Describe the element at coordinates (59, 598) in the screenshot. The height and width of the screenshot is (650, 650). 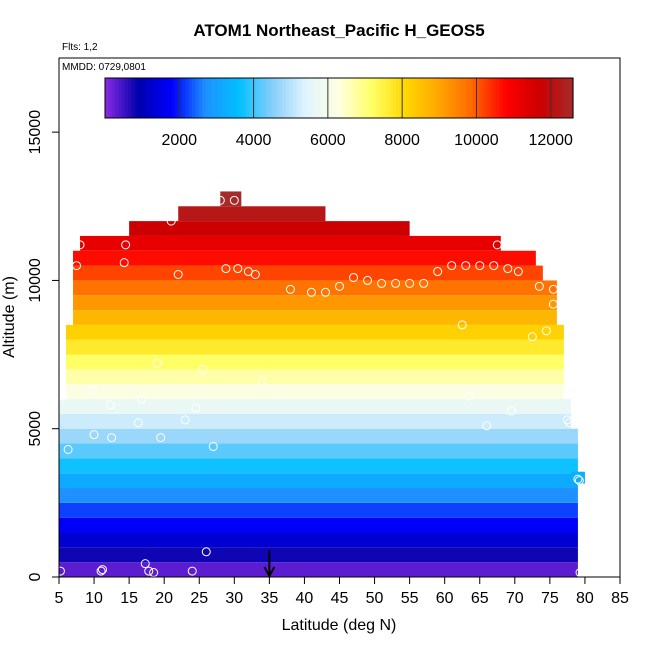
I see `x-tick-label: 5` at that location.